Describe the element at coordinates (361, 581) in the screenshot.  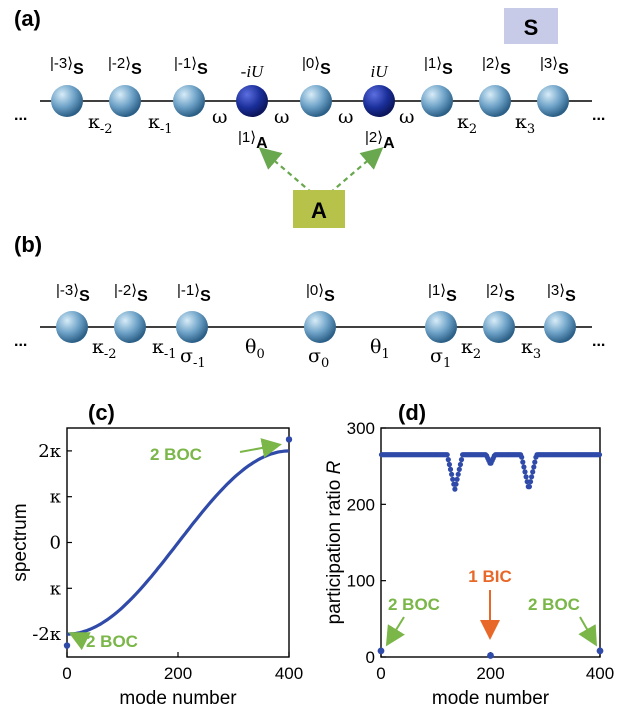
I see `ytick-label-d-1: 100` at that location.